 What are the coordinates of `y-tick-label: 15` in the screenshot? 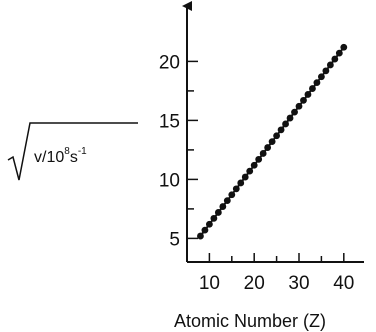 It's located at (169, 121).